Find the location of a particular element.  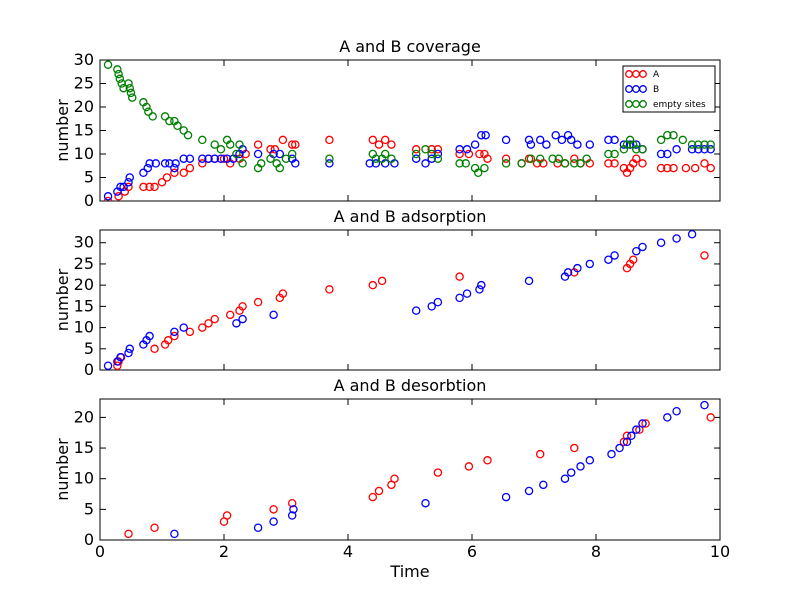

y-tick-label: 30 is located at coordinates (84, 242).